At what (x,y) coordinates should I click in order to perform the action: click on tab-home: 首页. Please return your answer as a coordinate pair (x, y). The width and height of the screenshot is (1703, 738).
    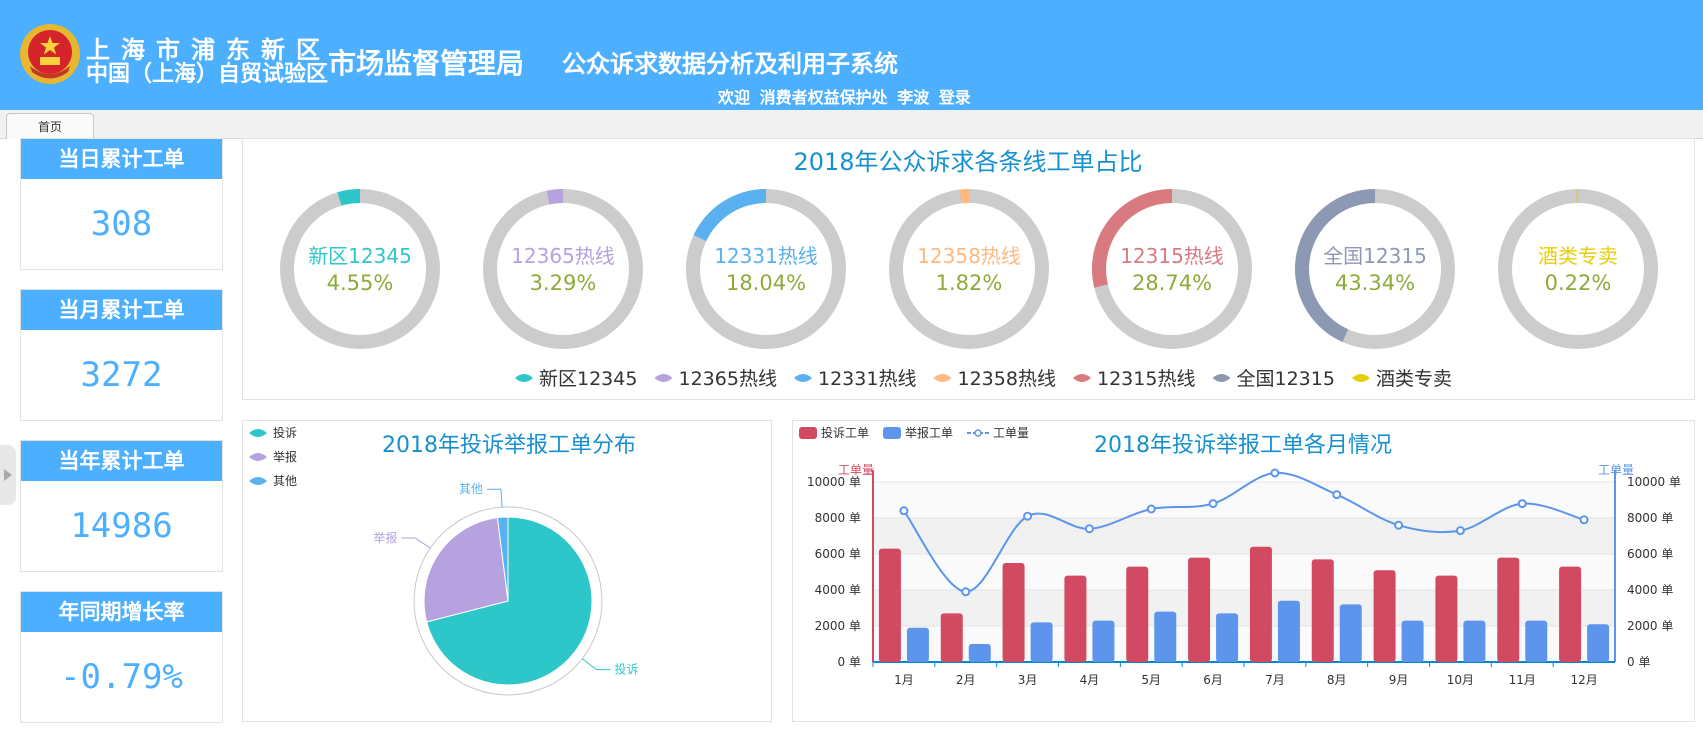
    Looking at the image, I should click on (50, 126).